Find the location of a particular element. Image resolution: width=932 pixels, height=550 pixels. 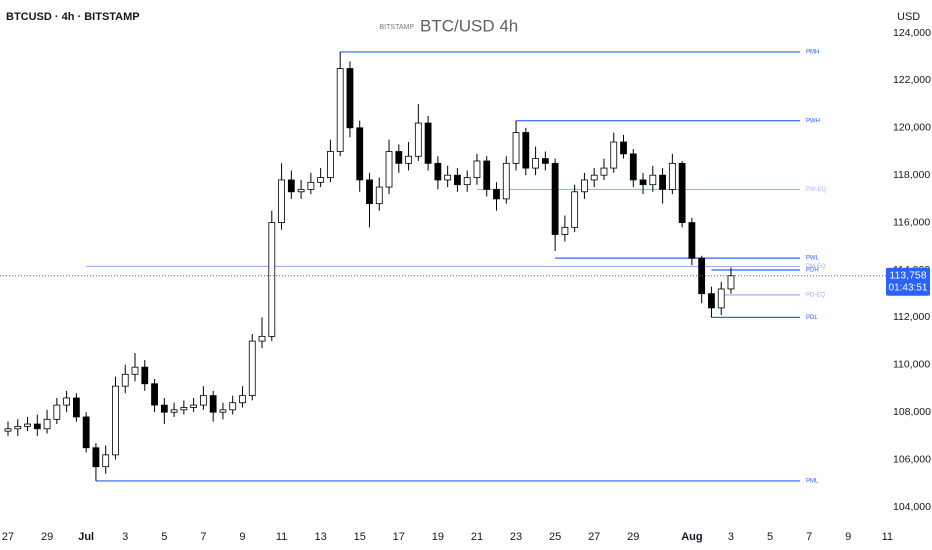

exchange: BITSTAMP is located at coordinates (397, 27).